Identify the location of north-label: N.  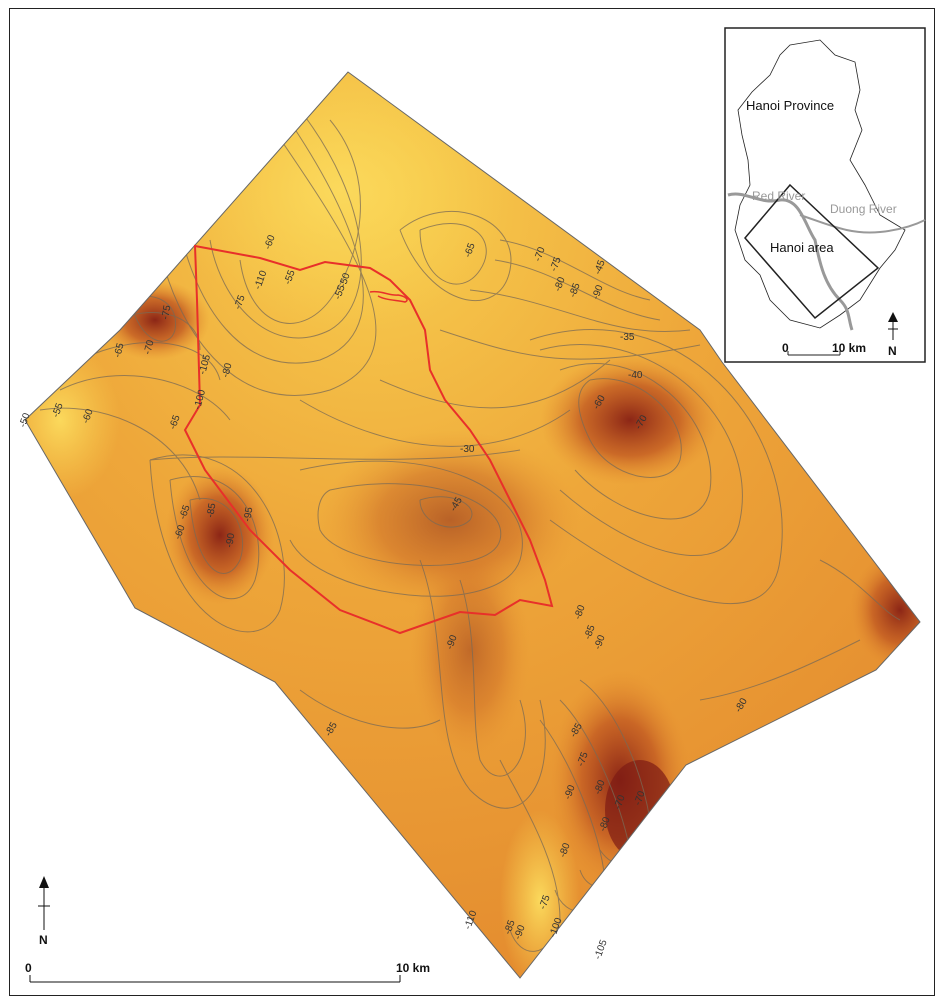
(43, 940).